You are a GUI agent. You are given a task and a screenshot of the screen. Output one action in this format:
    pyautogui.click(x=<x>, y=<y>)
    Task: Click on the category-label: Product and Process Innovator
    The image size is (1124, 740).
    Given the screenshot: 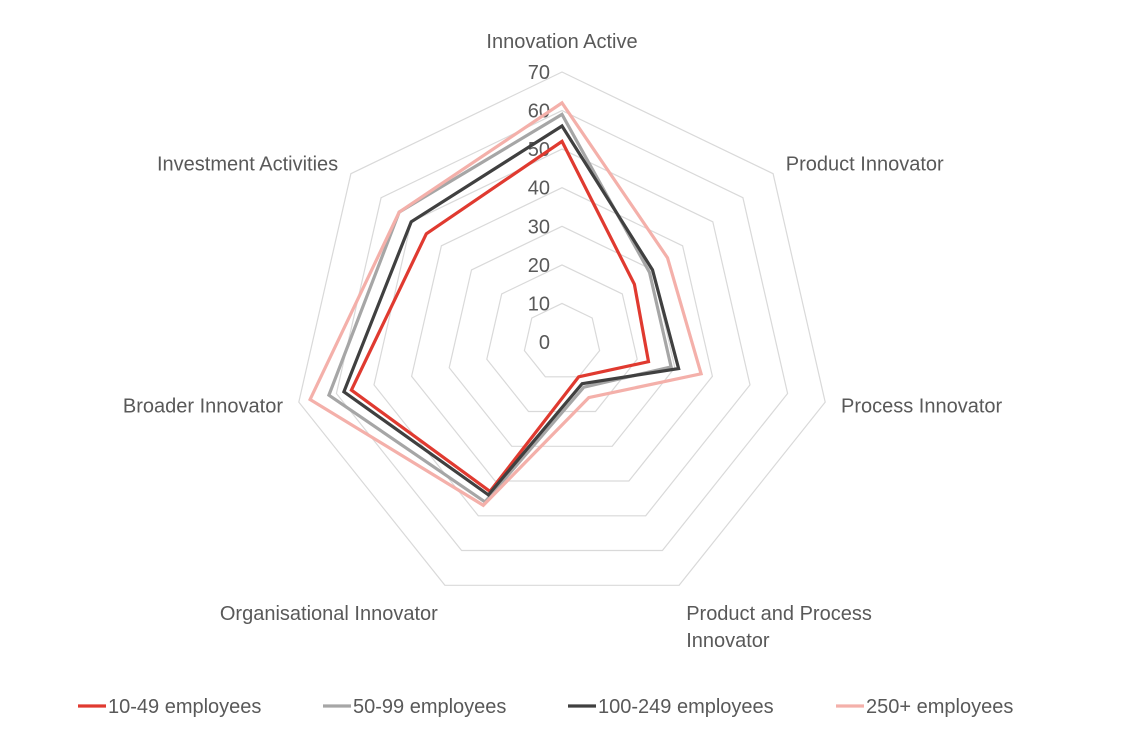 What is the action you would take?
    pyautogui.click(x=779, y=627)
    